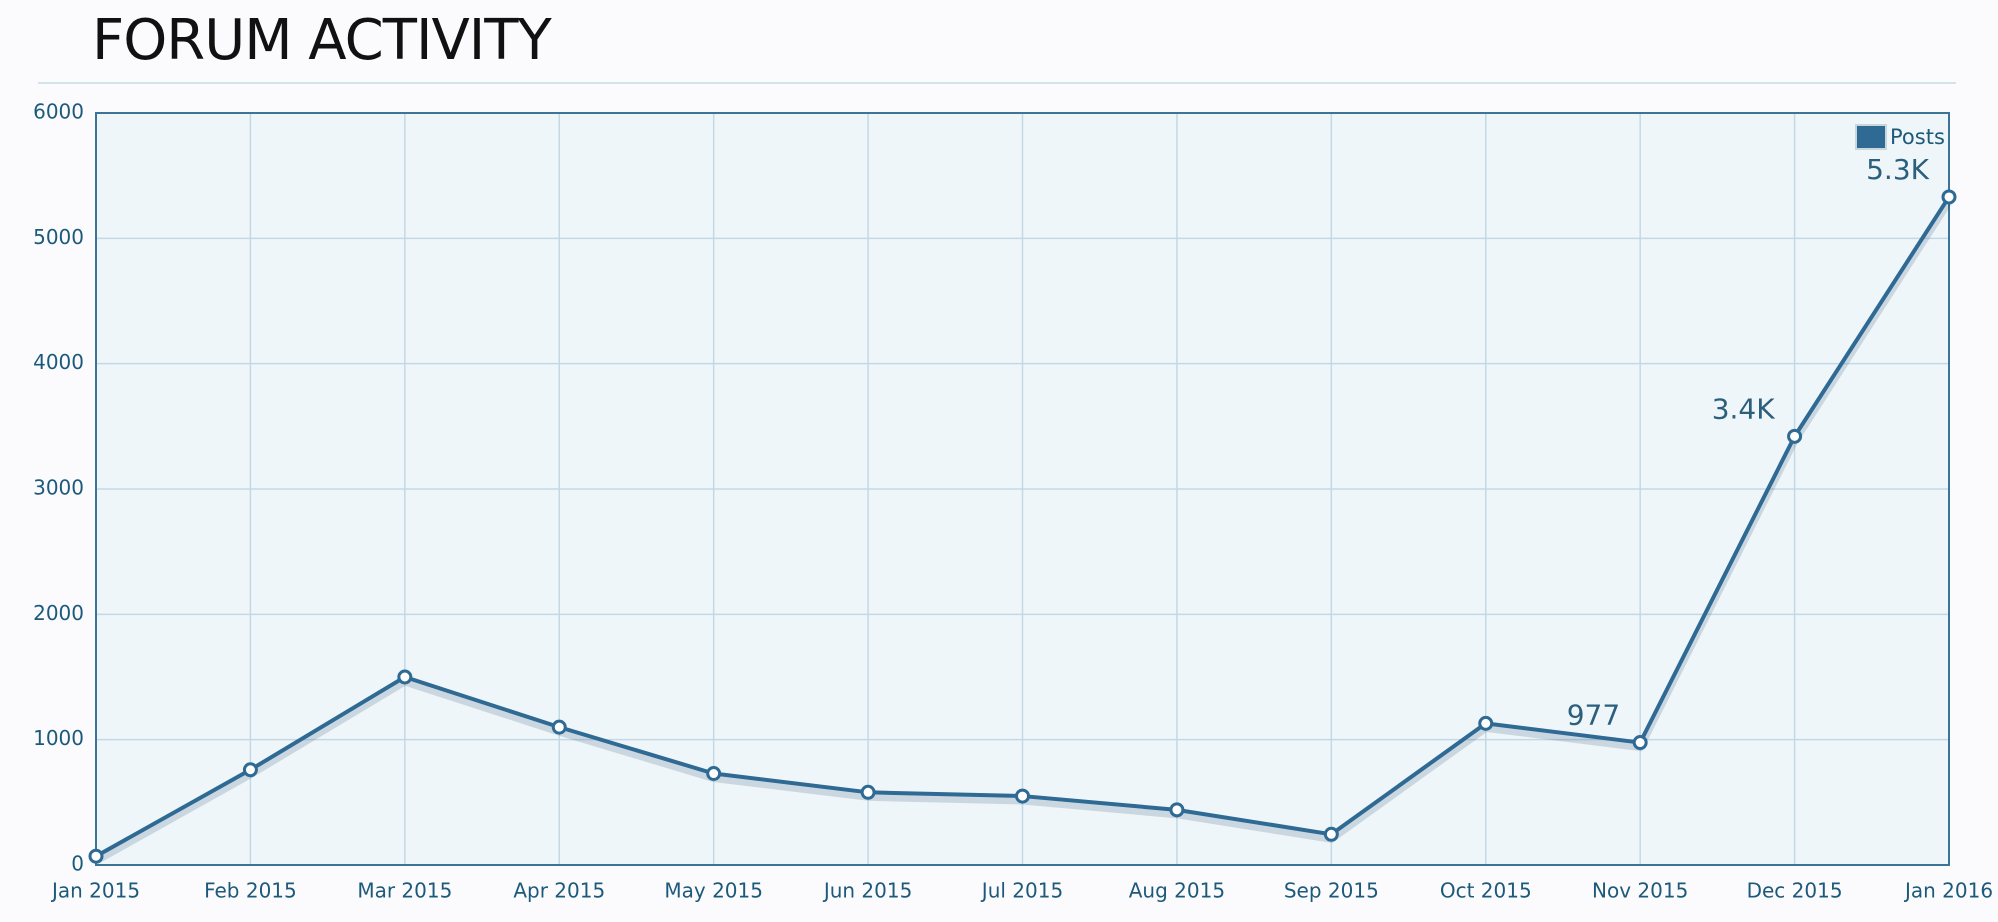 The image size is (1998, 922). I want to click on x-tick-label: Dec 2015, so click(1795, 891).